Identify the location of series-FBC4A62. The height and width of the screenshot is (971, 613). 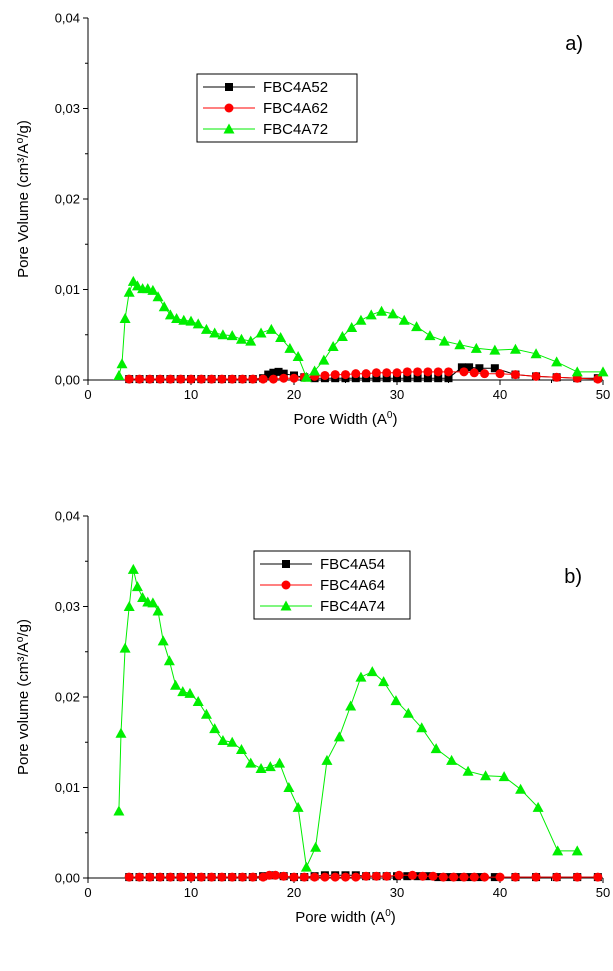
(363, 375).